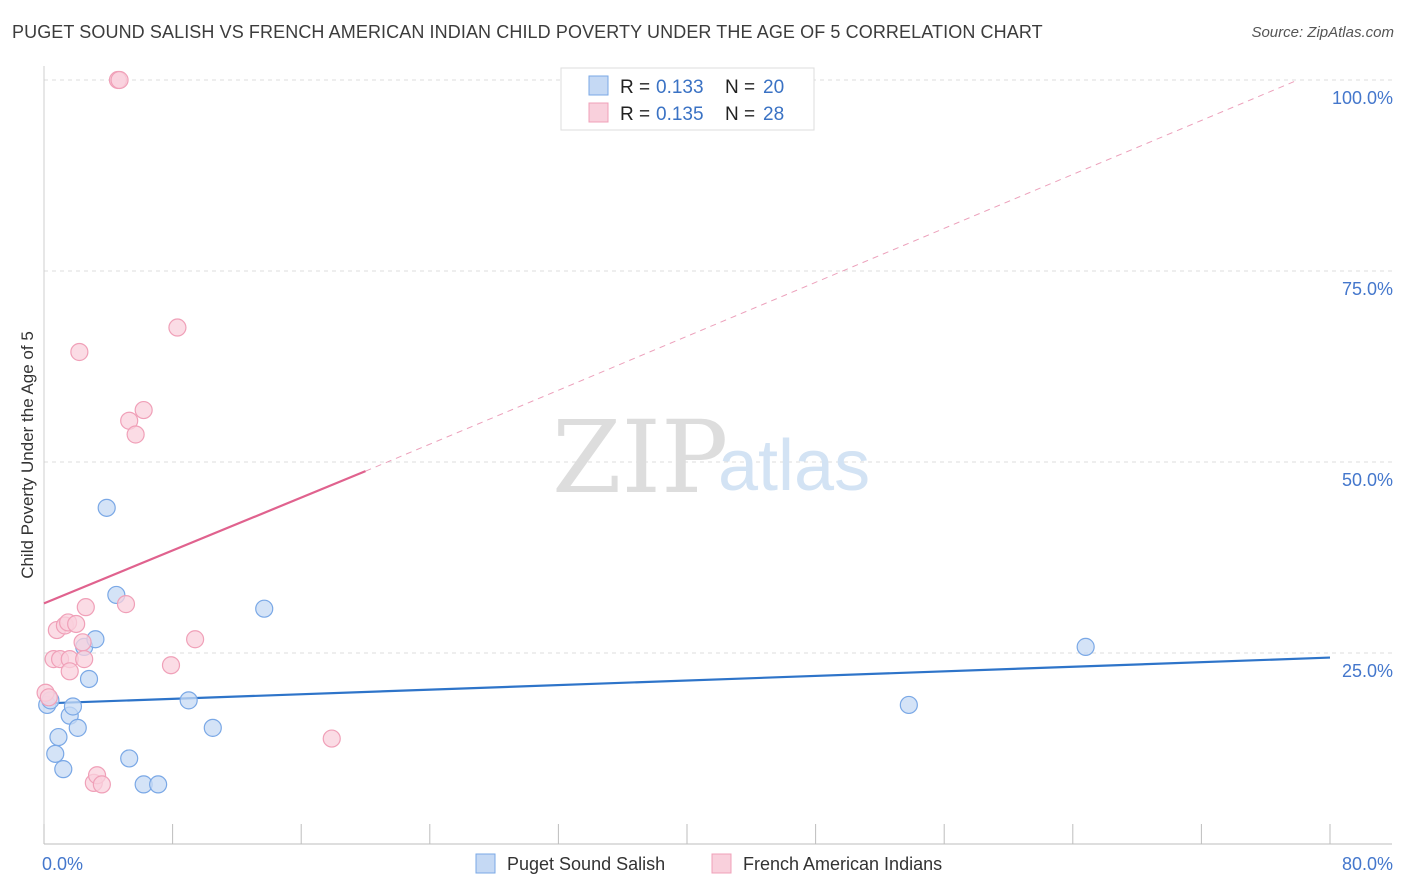 This screenshot has height=892, width=1406. What do you see at coordinates (1322, 32) in the screenshot?
I see `chart-source: Source: ZipAtlas.com` at bounding box center [1322, 32].